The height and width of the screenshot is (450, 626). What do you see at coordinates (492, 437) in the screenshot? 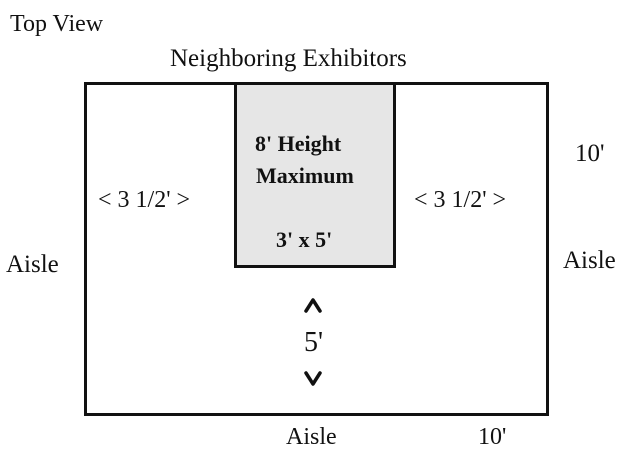
I see `width-dimension-label: 10'` at bounding box center [492, 437].